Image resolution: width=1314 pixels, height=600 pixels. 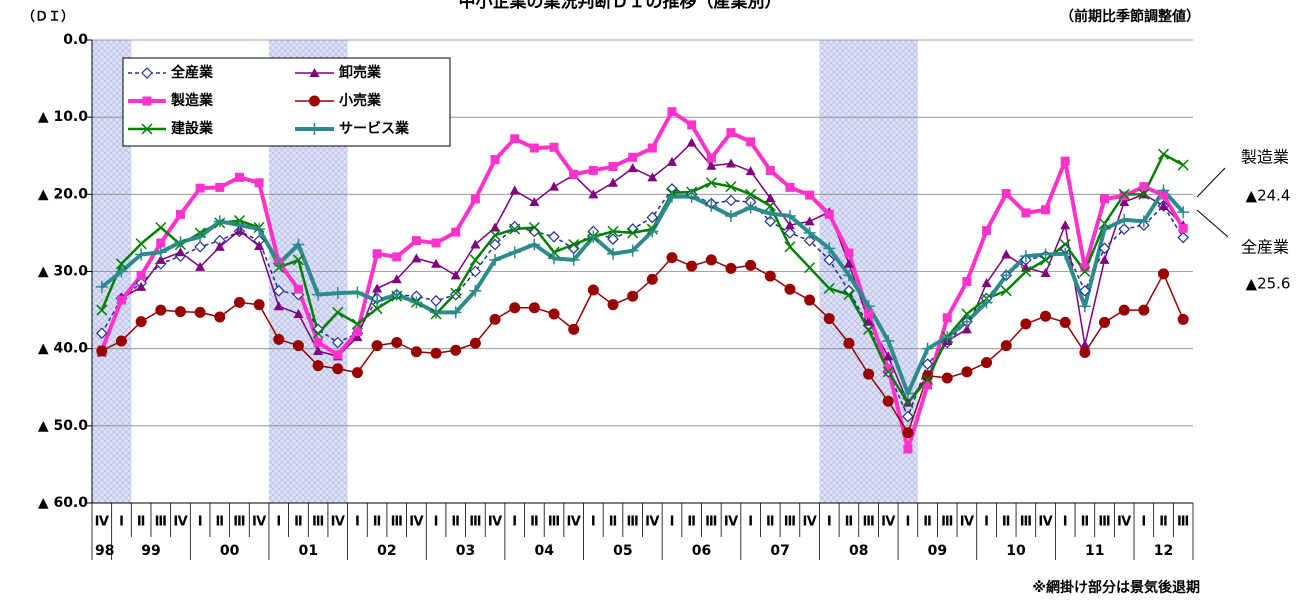 I want to click on annotation: ▲24.4, so click(x=1268, y=196).